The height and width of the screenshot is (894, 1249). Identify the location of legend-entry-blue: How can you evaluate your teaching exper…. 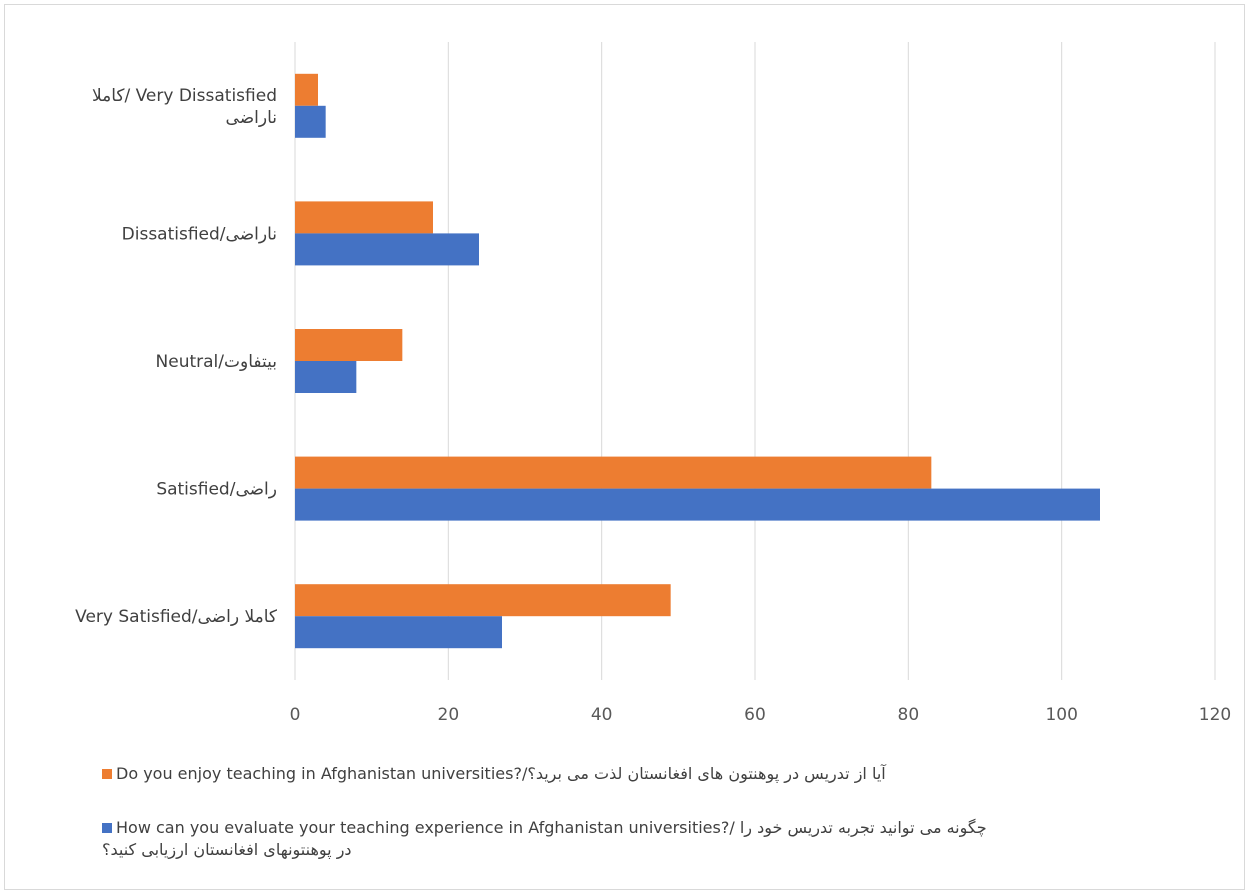
(652, 839).